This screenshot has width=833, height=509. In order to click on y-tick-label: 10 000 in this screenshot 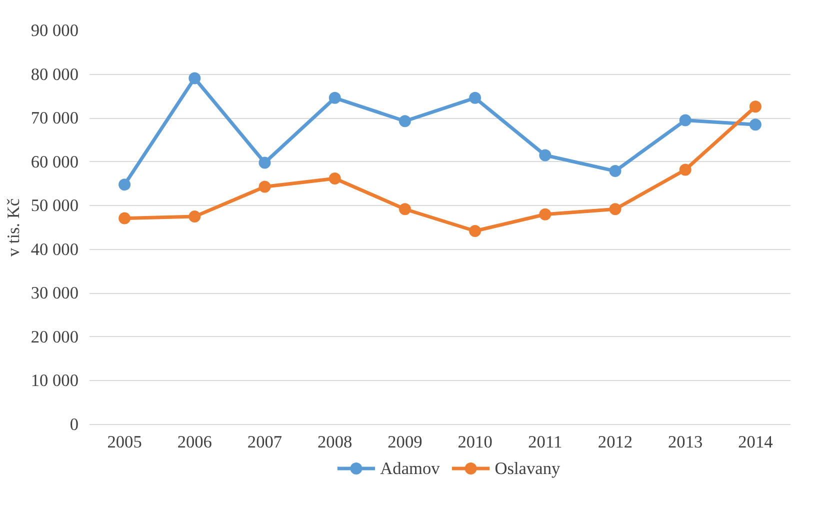, I will do `click(54, 380)`.